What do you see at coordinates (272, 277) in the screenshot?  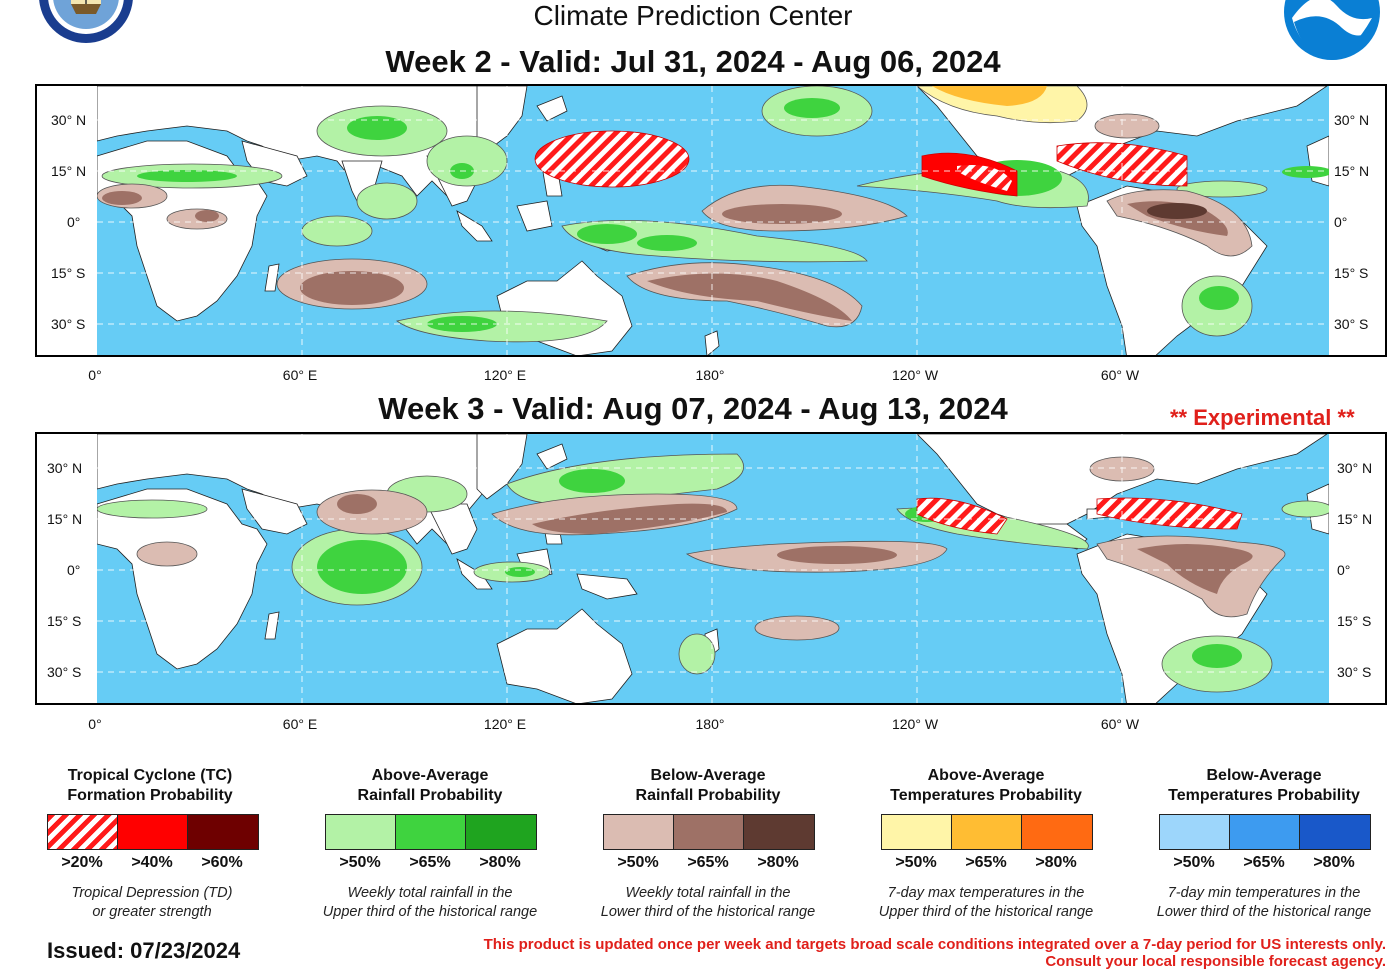 I see `madagascar` at bounding box center [272, 277].